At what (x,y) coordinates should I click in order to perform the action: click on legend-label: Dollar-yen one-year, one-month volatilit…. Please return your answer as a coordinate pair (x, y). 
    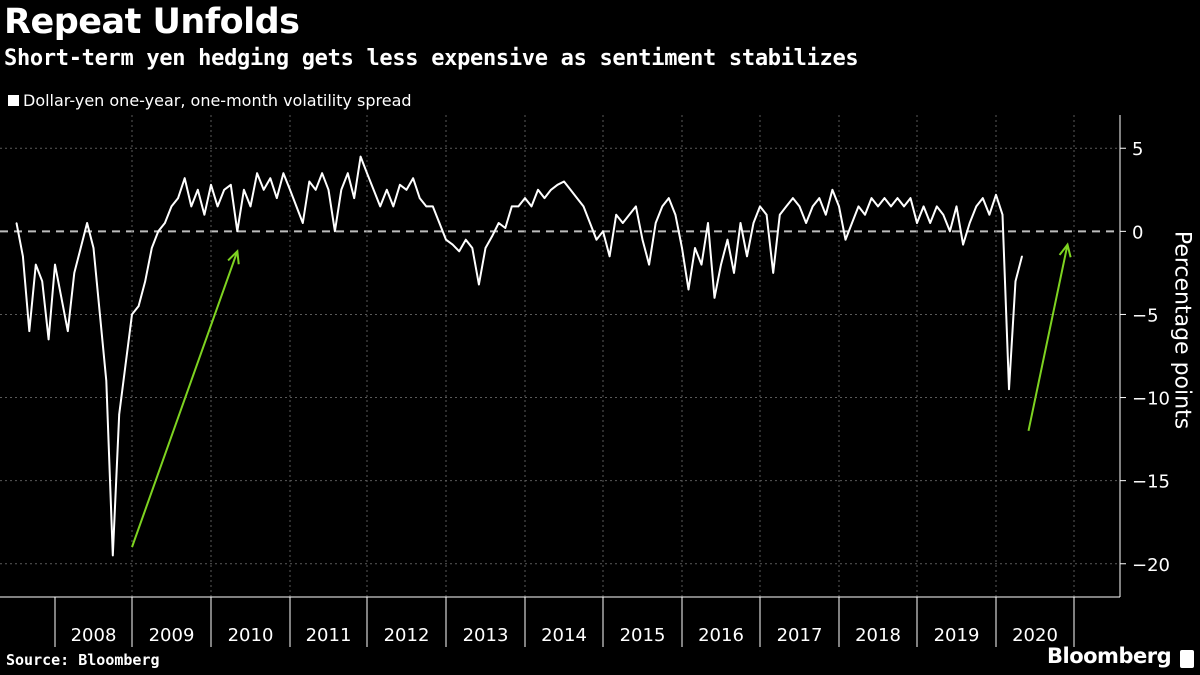
    Looking at the image, I should click on (217, 100).